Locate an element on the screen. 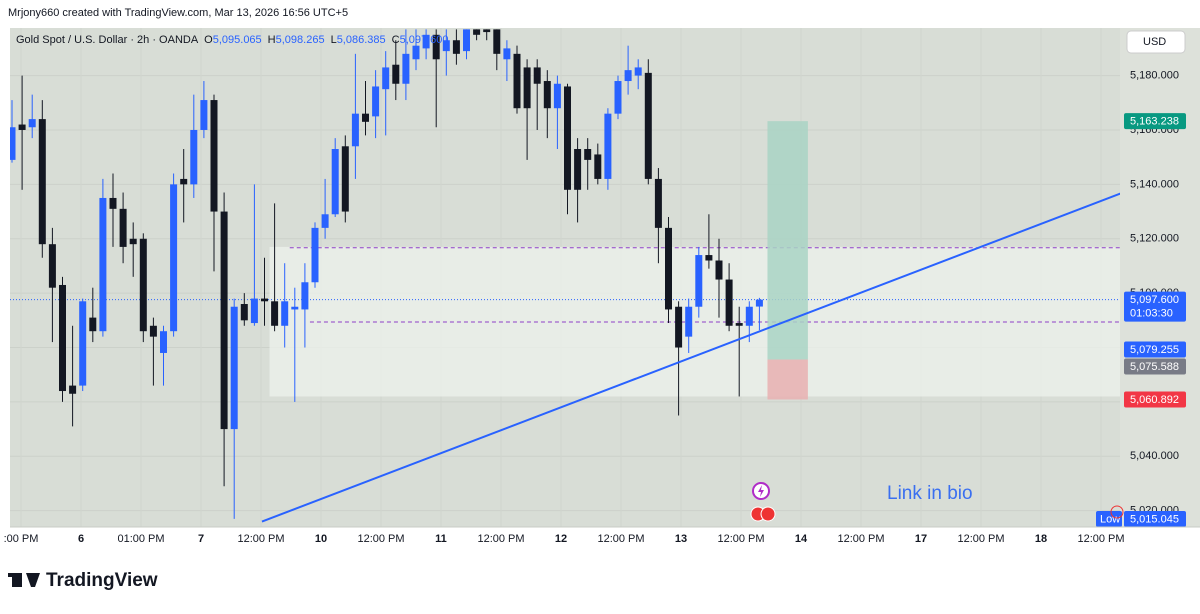  ohlc-value: 5,097.600 is located at coordinates (424, 40).